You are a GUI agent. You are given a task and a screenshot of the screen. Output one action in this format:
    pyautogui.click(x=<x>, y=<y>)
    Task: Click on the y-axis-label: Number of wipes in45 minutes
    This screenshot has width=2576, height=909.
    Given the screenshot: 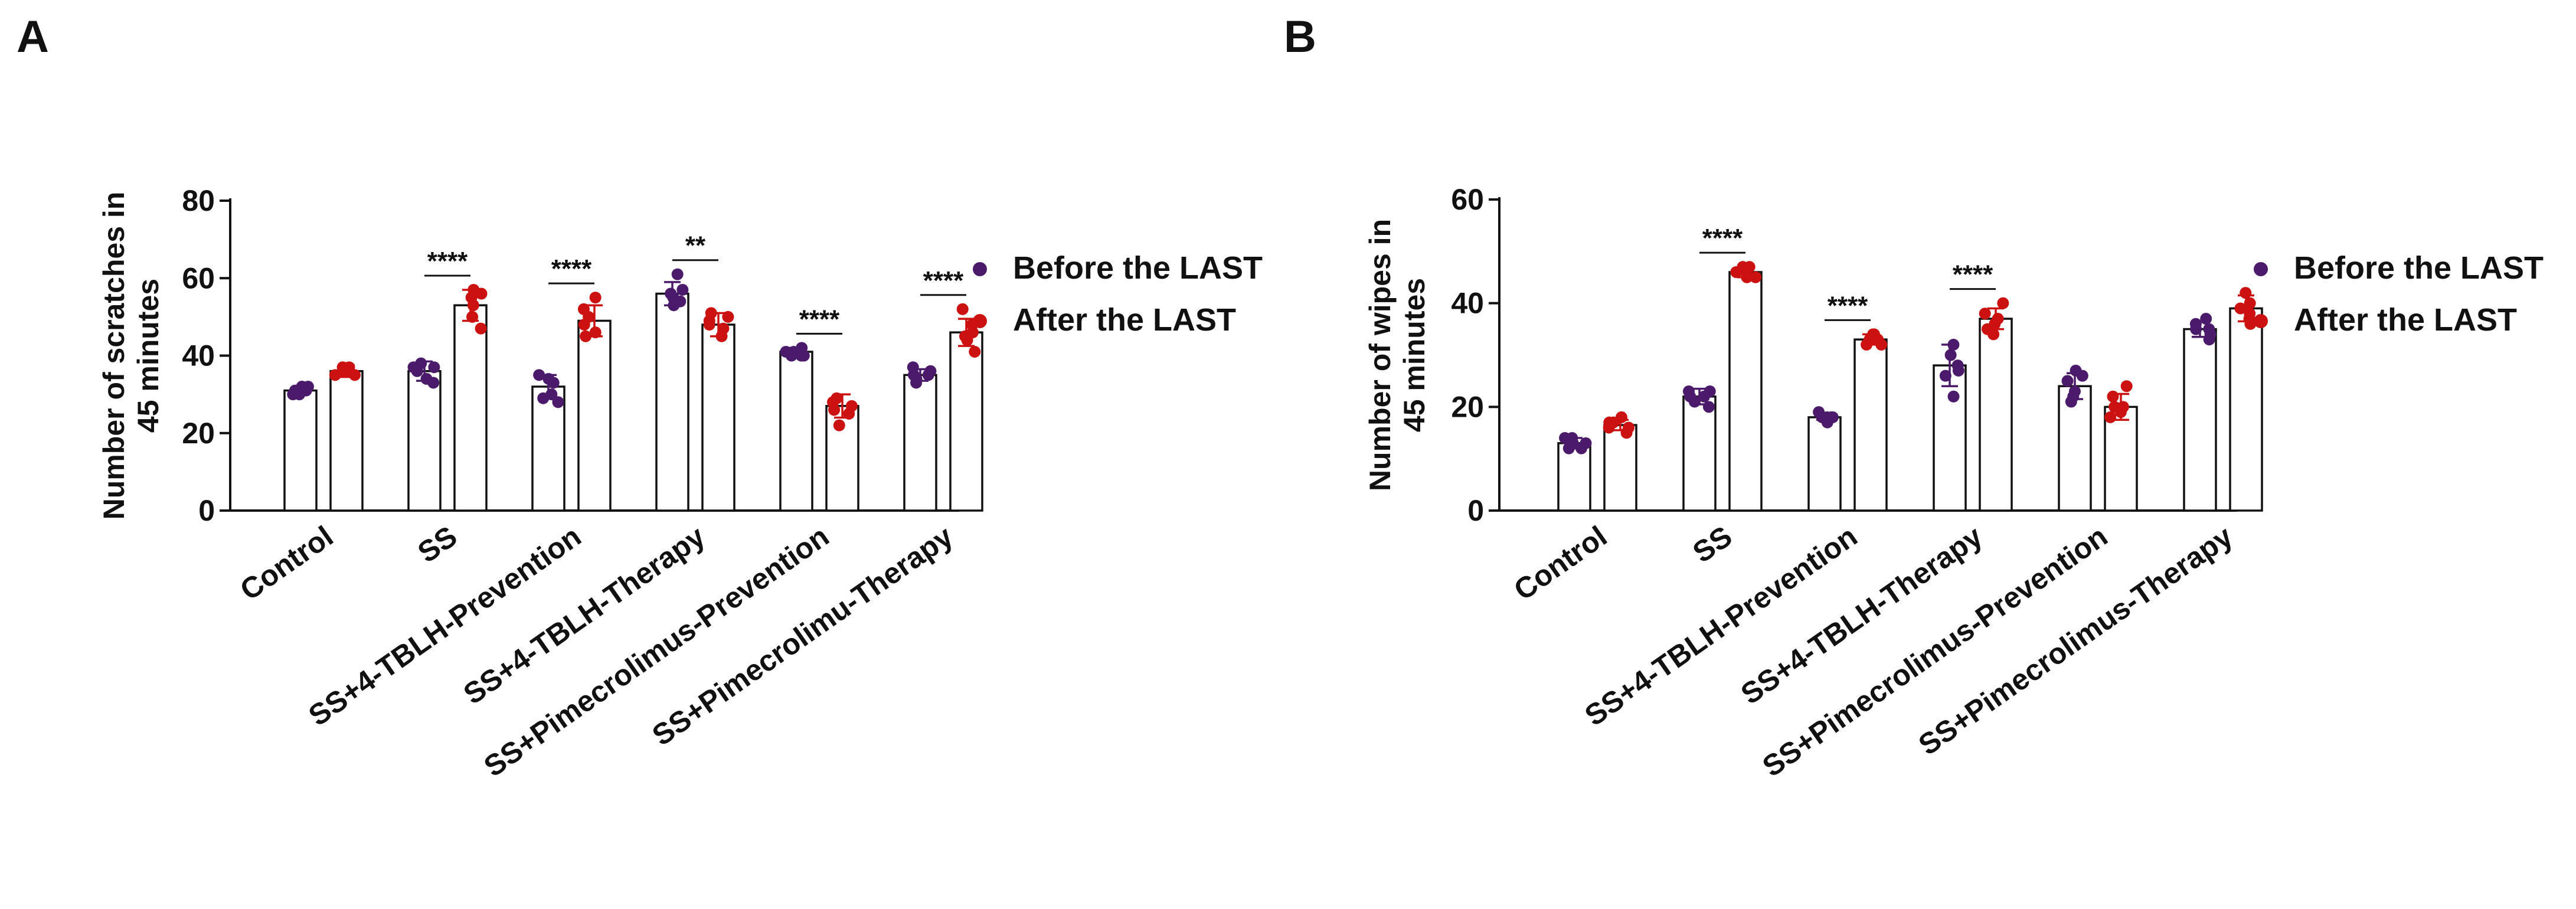 What is the action you would take?
    pyautogui.click(x=1397, y=355)
    